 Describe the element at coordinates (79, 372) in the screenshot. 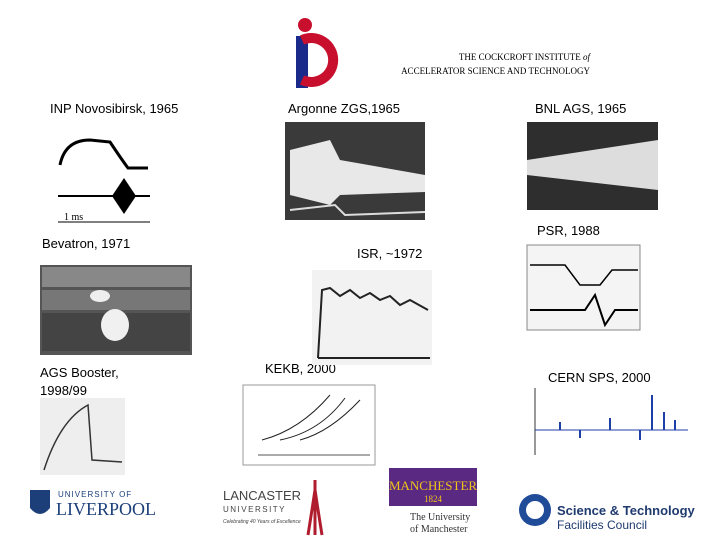

I see `panel-label: AGS Booster,` at that location.